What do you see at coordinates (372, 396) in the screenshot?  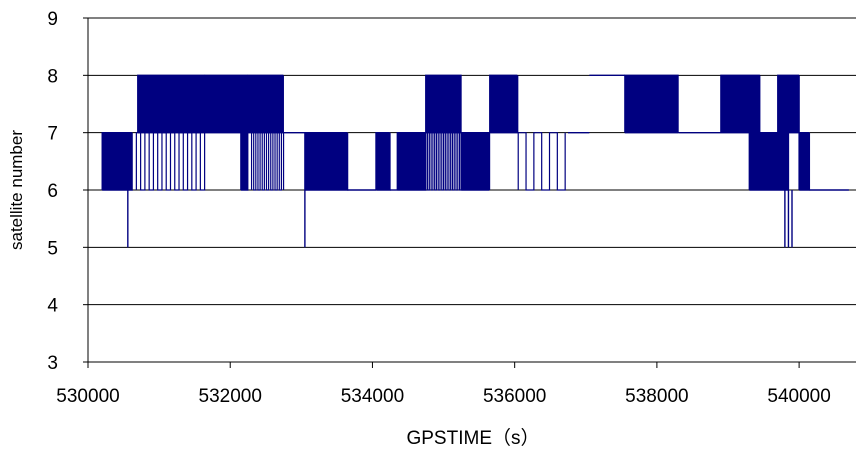 I see `x-tick-label-534000: 534000` at bounding box center [372, 396].